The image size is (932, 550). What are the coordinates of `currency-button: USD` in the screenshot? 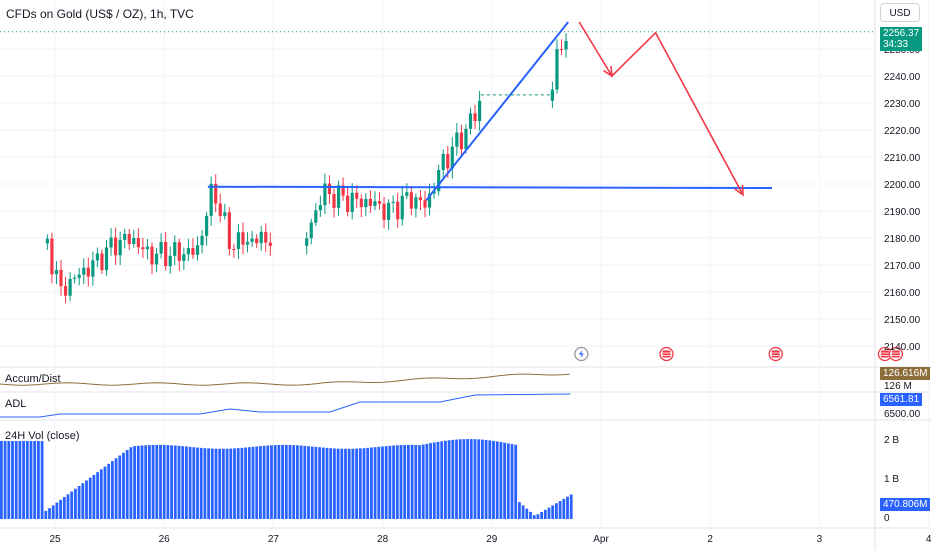 It's located at (900, 12).